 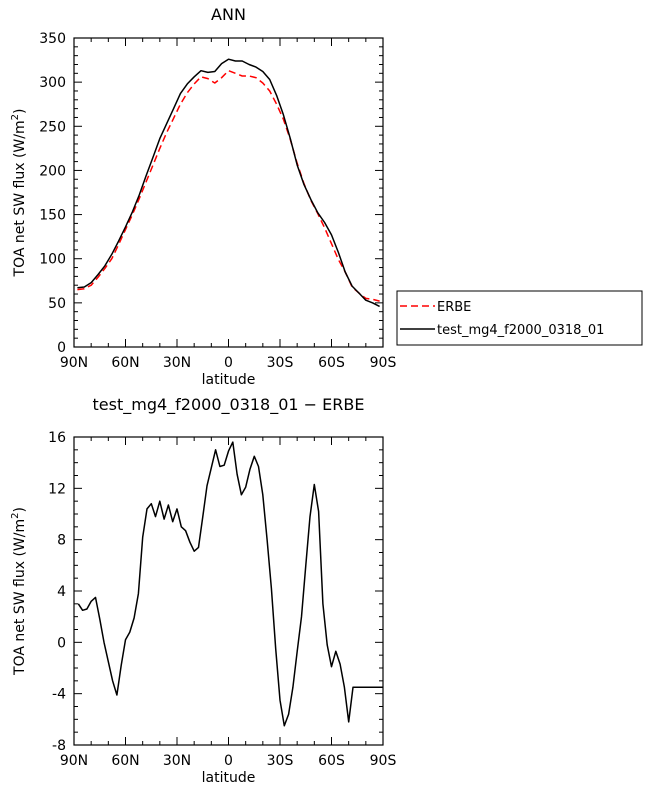 What do you see at coordinates (57, 438) in the screenshot?
I see `y-tick-label: 16` at bounding box center [57, 438].